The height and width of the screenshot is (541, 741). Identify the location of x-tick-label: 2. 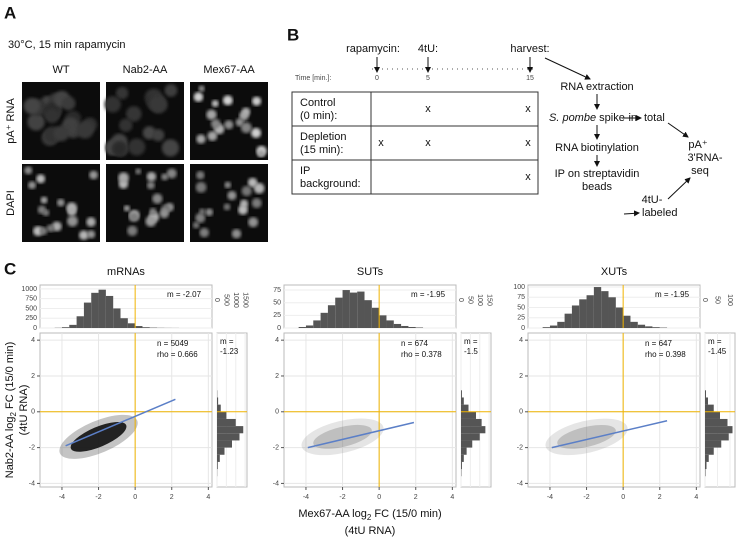
(416, 497).